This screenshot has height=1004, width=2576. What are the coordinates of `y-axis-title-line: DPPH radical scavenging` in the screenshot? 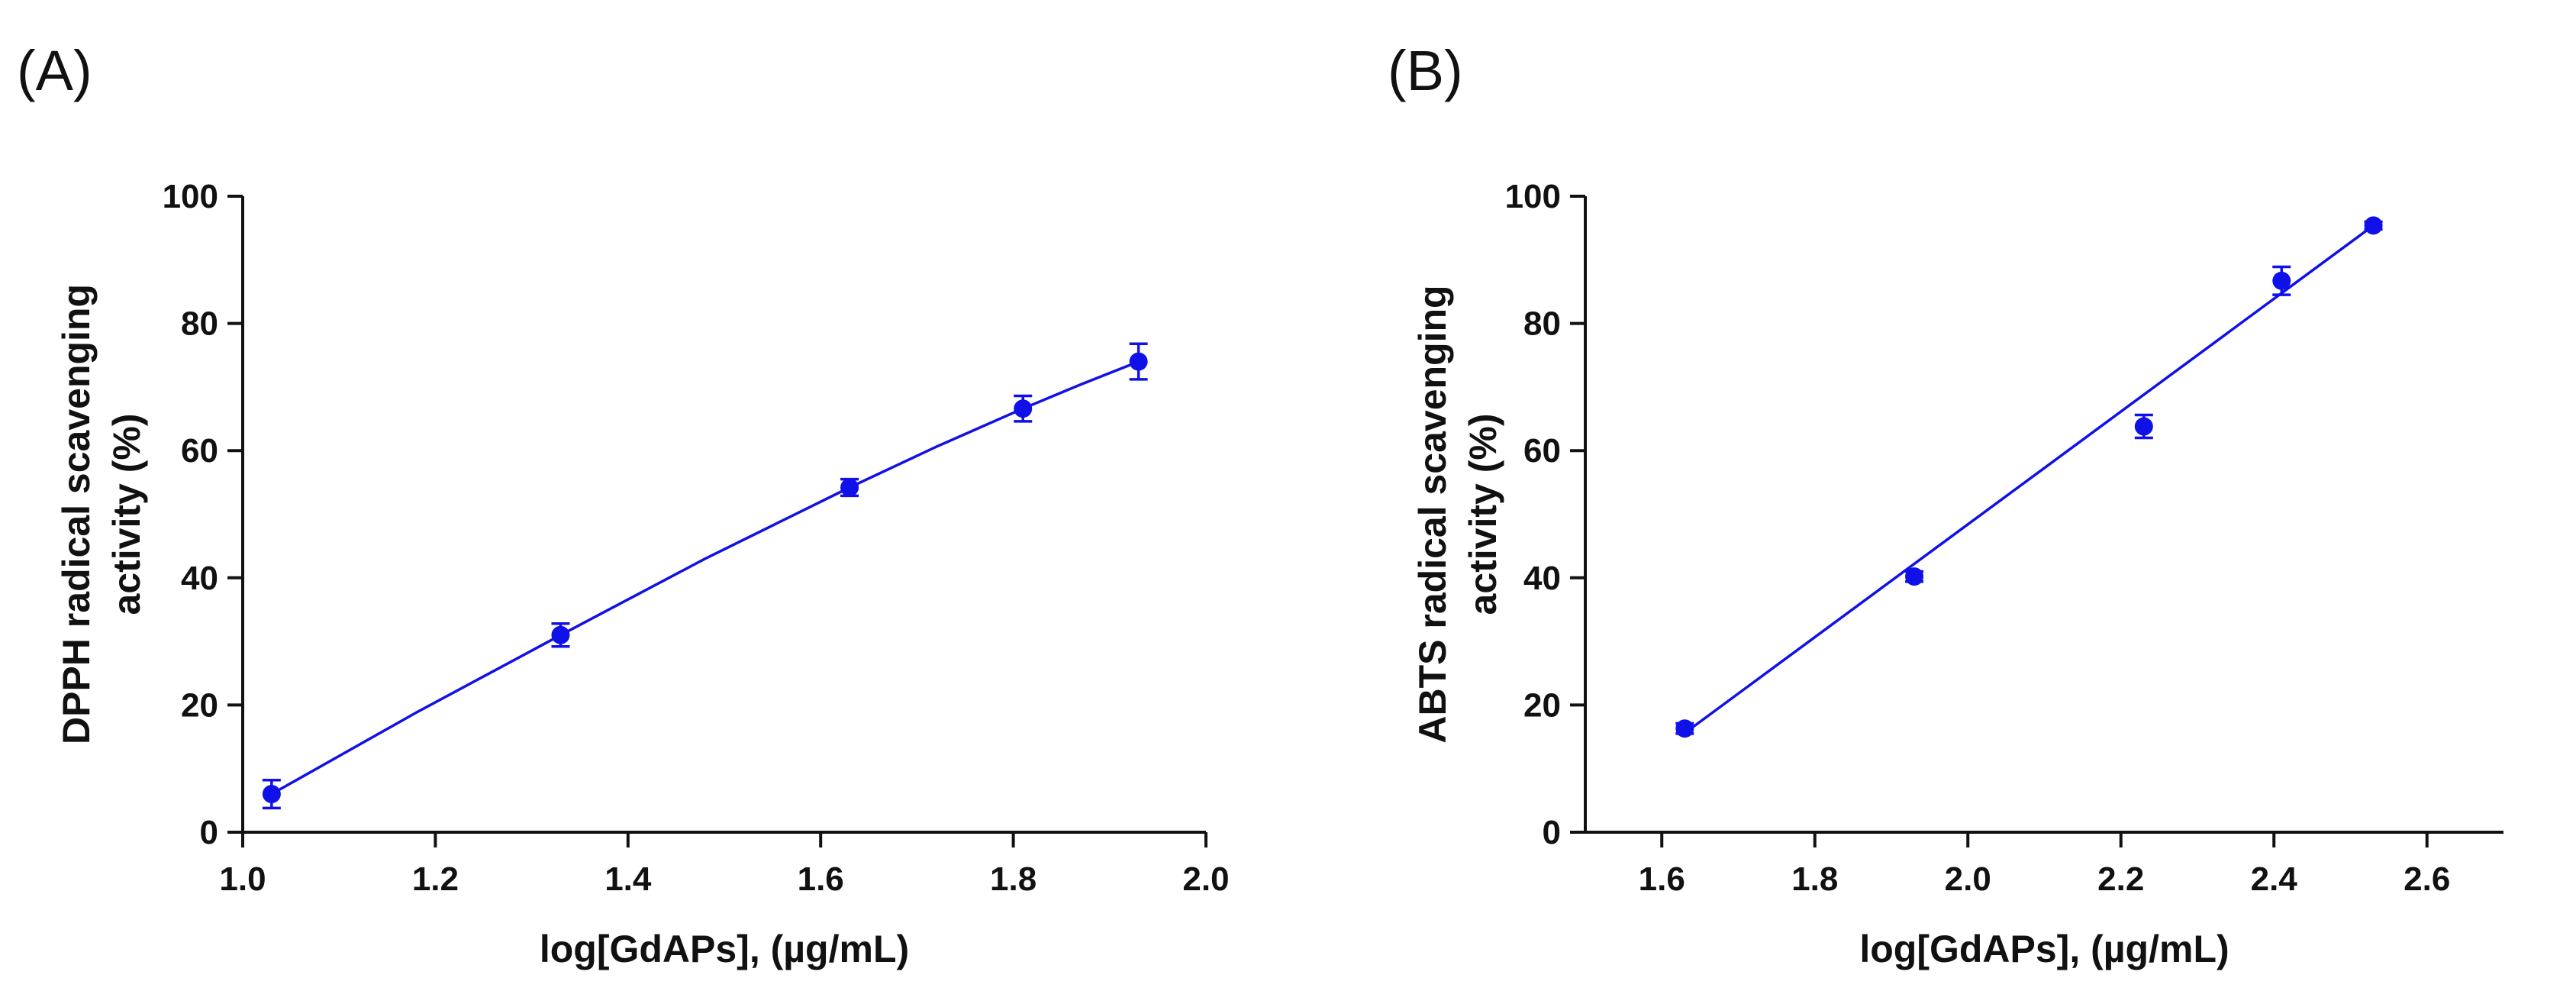 It's located at (77, 514).